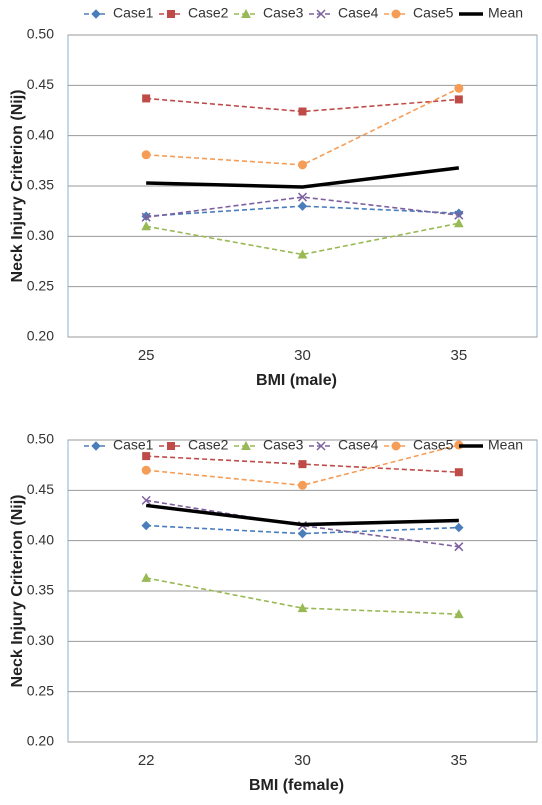  Describe the element at coordinates (296, 785) in the screenshot. I see `x-axis-title: BMI (female)` at that location.